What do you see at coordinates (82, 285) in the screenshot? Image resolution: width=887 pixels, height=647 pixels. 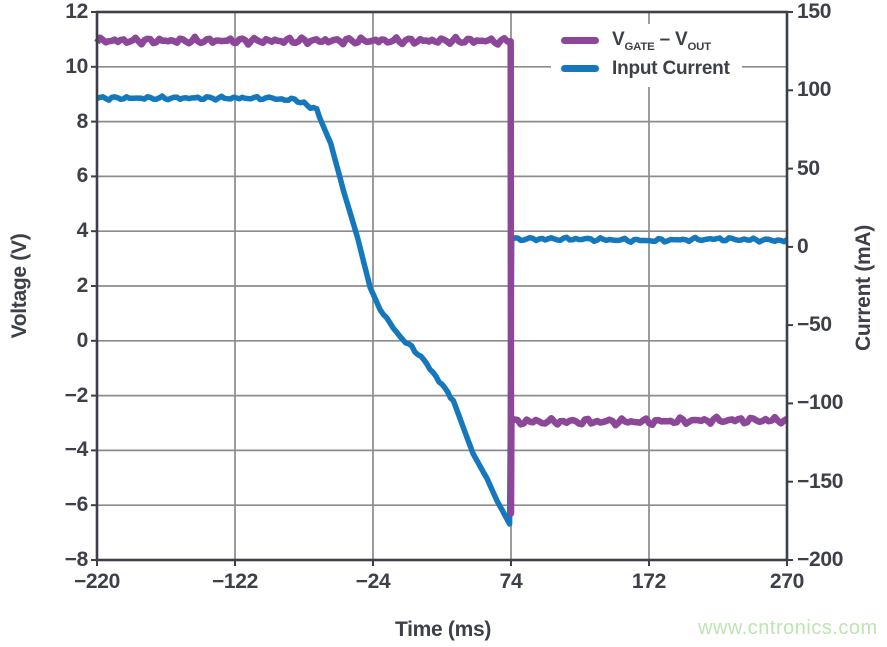 I see `y-left-tick-label: 2` at bounding box center [82, 285].